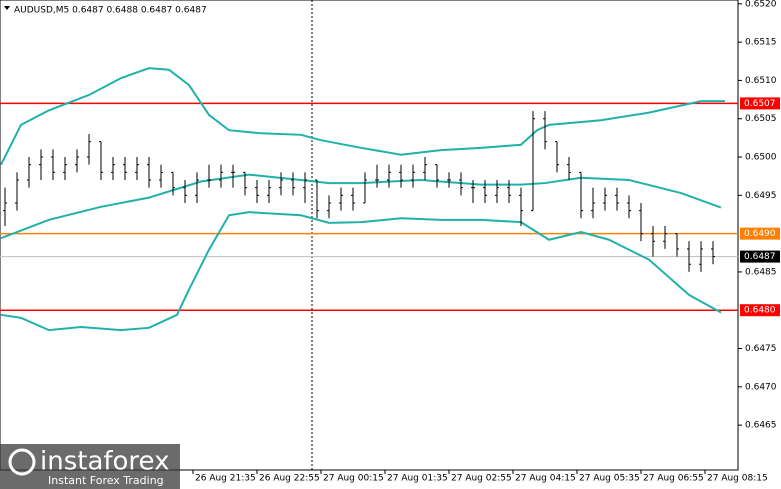  I want to click on watermark: instaforex Instant Forex Trading, so click(90, 466).